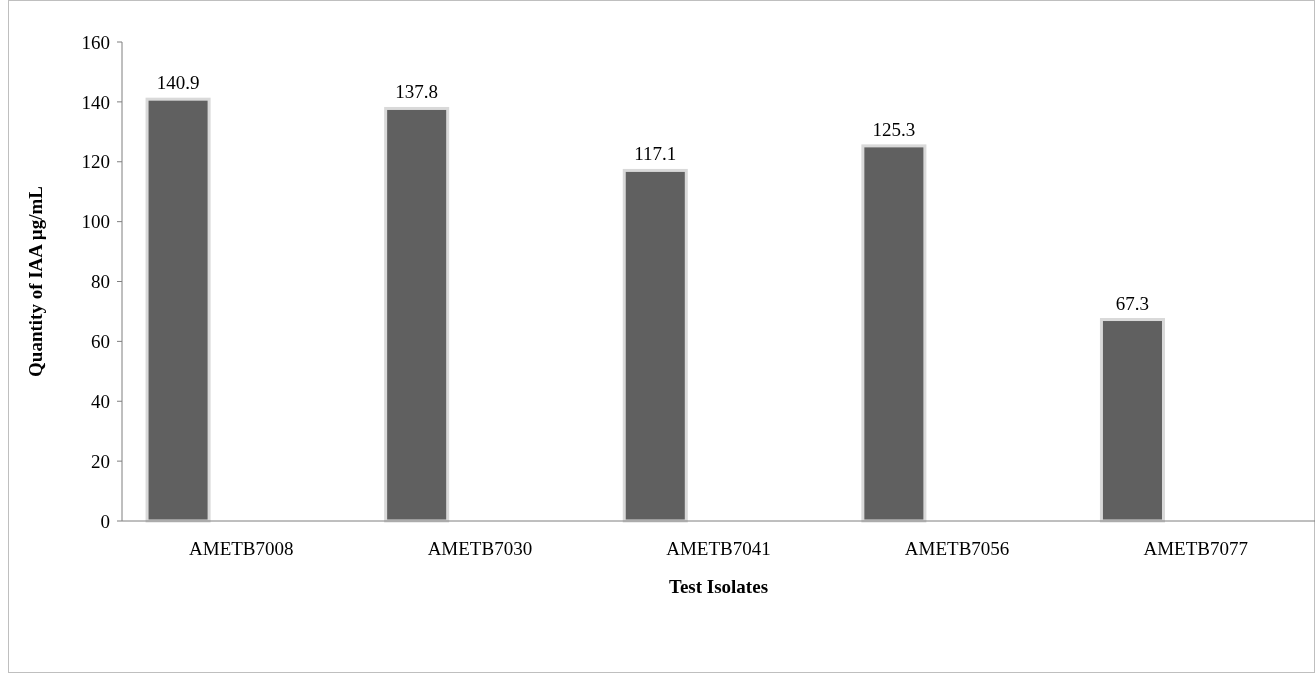  Describe the element at coordinates (480, 548) in the screenshot. I see `x-tick-label: AMETB7030` at that location.